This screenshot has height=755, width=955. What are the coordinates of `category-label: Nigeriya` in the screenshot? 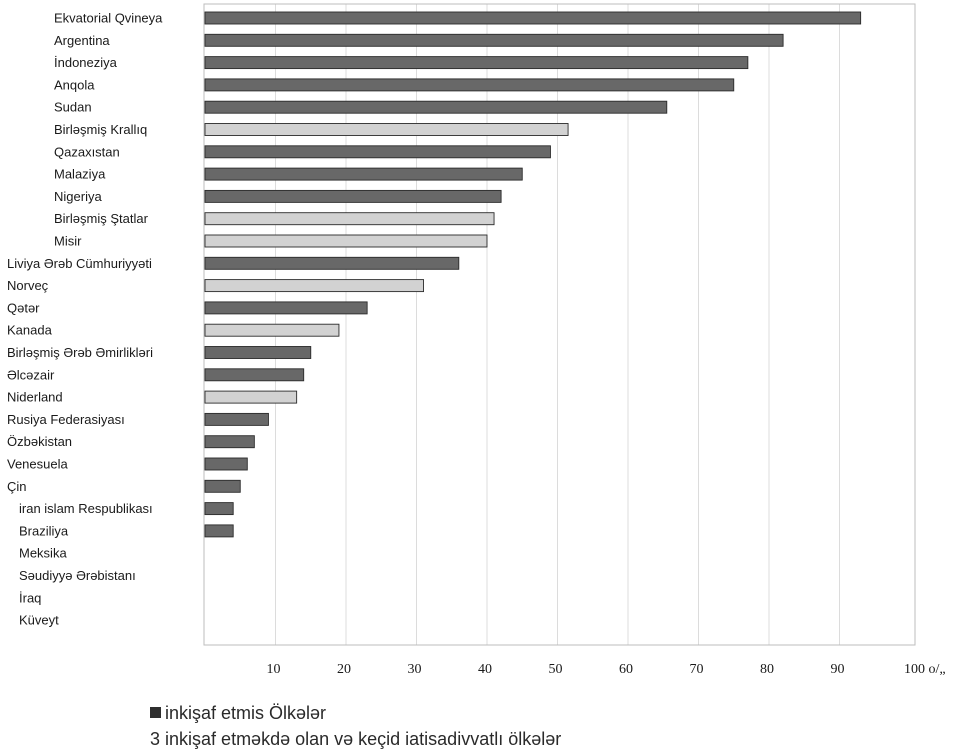 It's located at (78, 196).